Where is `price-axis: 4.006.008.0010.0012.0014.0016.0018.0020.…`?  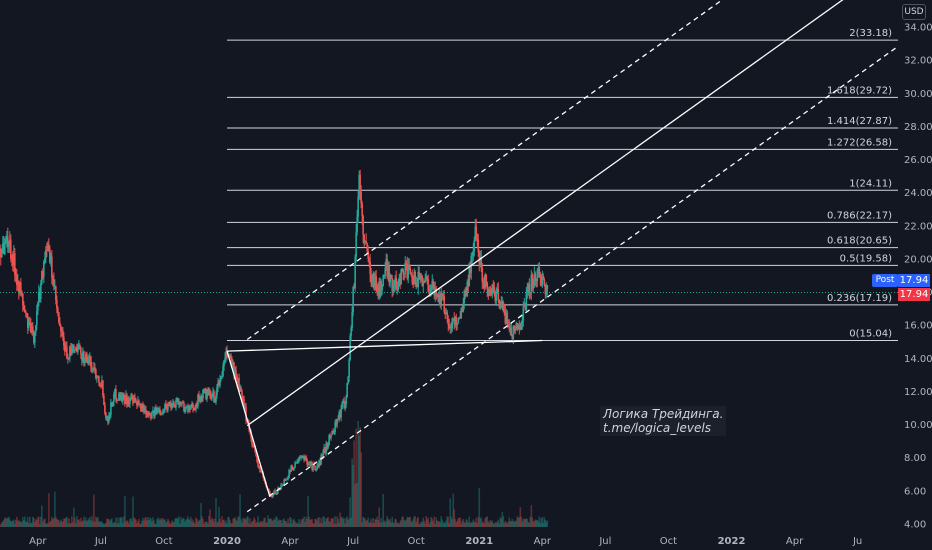
price-axis: 4.006.008.0010.0012.0014.0016.0018.0020.… is located at coordinates (918, 277).